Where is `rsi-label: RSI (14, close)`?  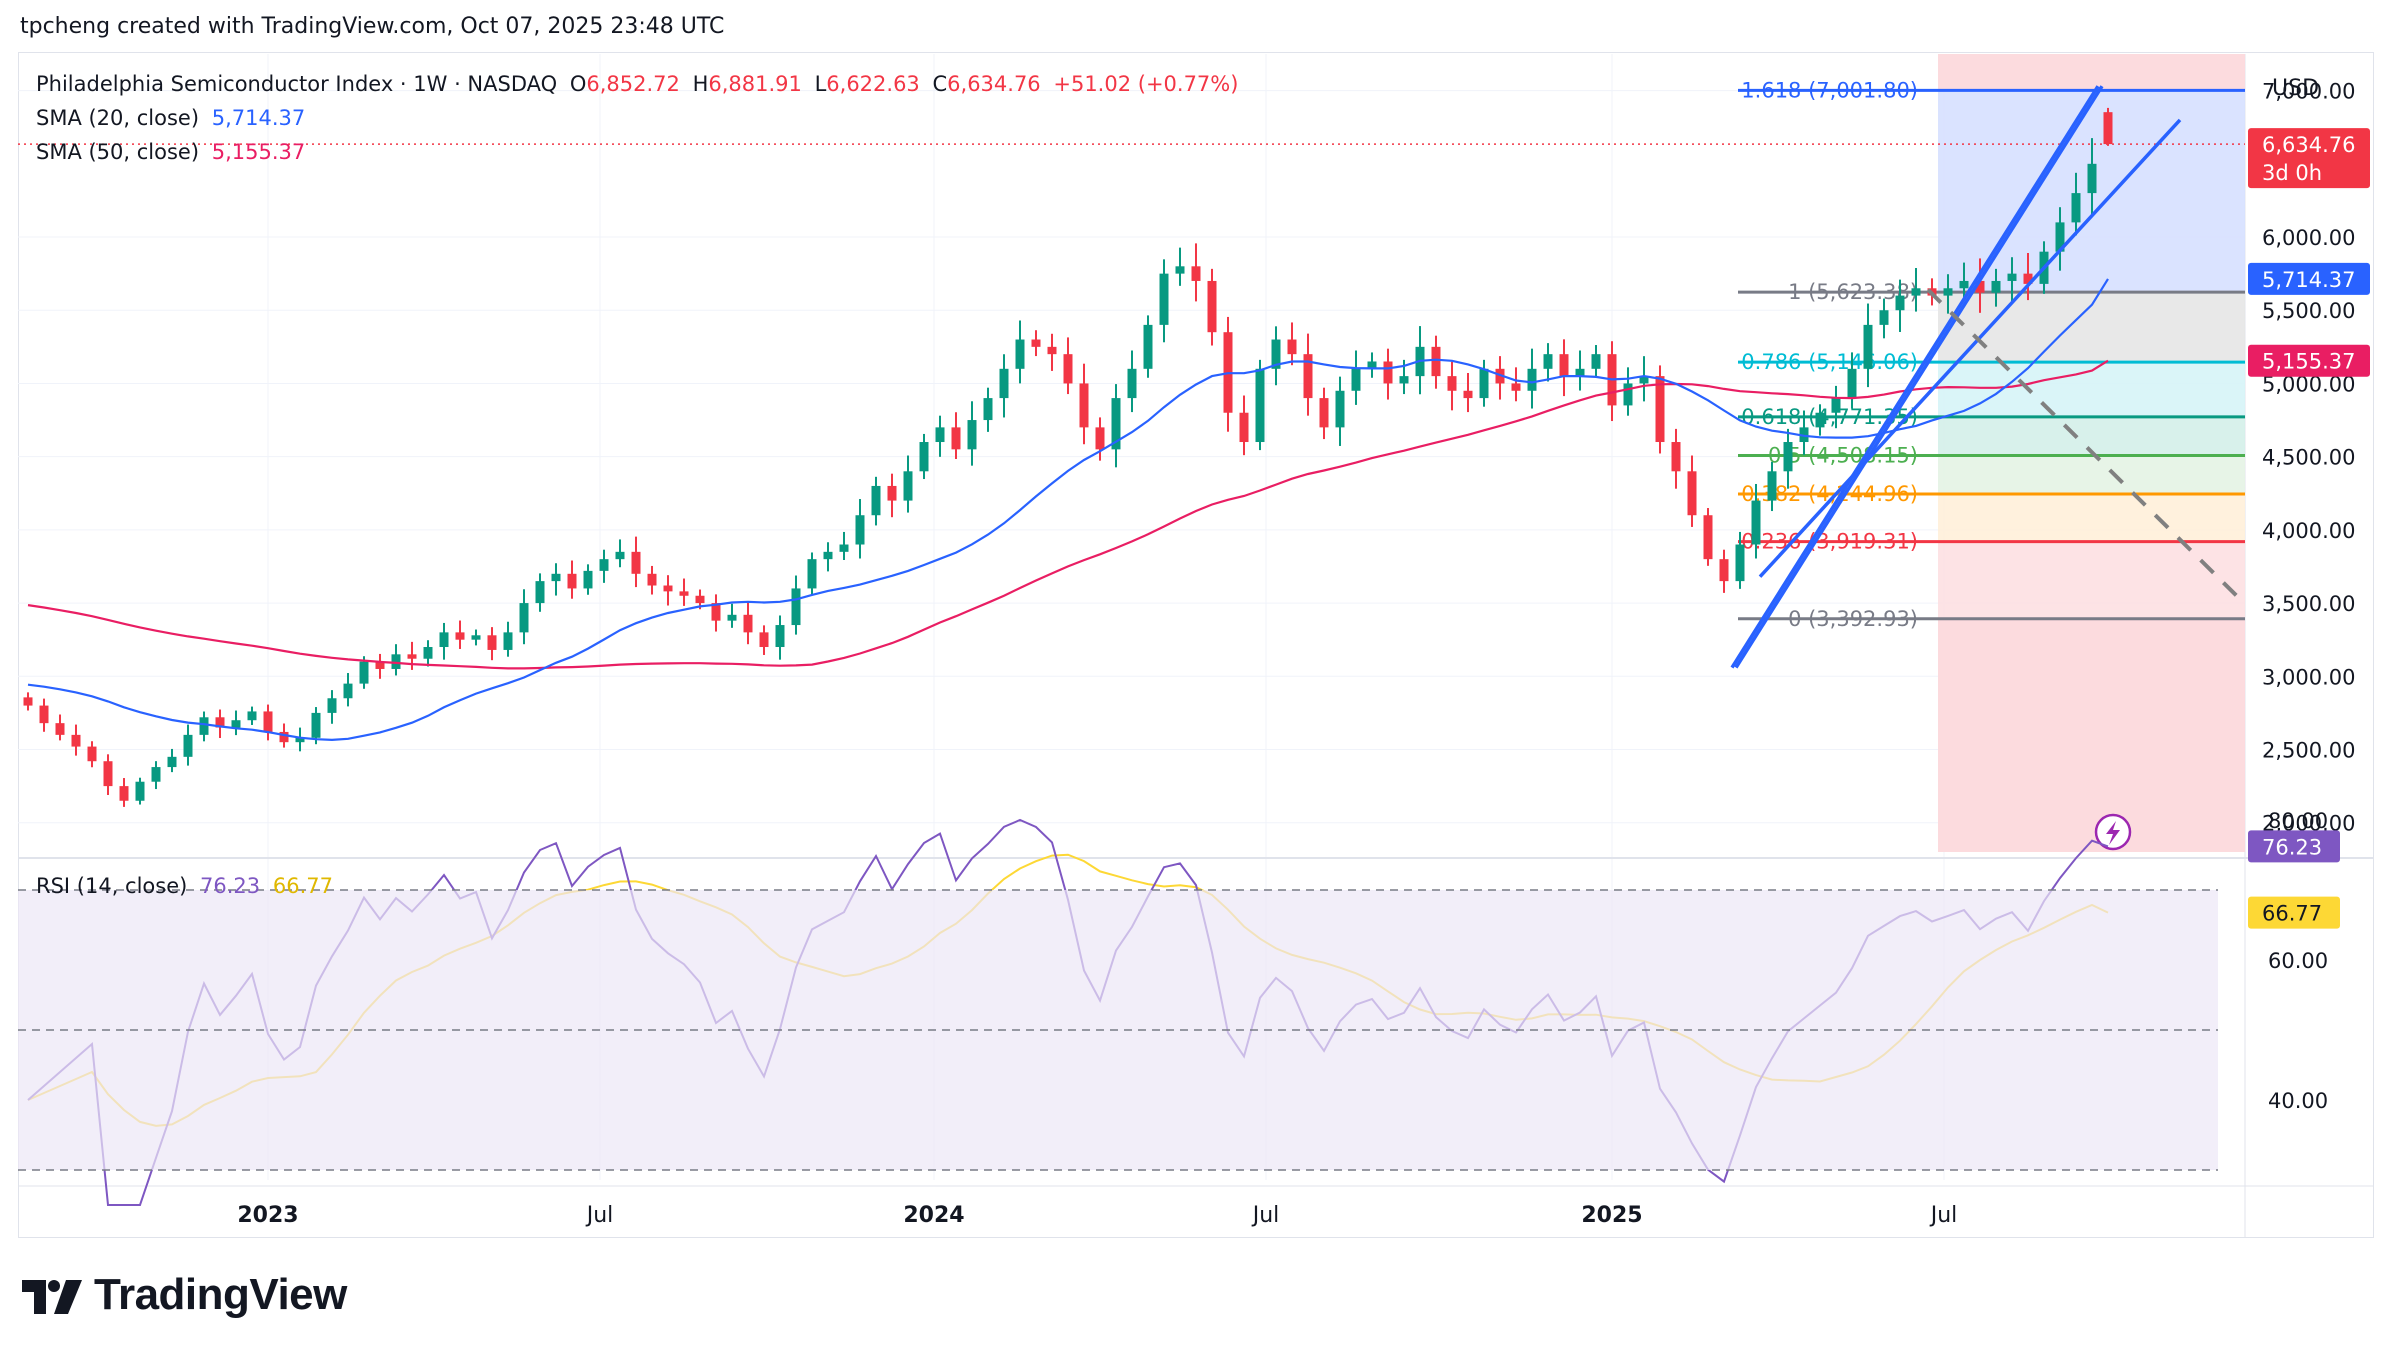
rsi-label: RSI (14, close) is located at coordinates (112, 886).